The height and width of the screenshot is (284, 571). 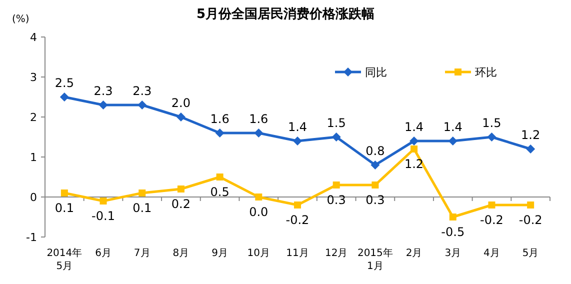 What do you see at coordinates (33, 117) in the screenshot?
I see `y-tick-label: 2` at bounding box center [33, 117].